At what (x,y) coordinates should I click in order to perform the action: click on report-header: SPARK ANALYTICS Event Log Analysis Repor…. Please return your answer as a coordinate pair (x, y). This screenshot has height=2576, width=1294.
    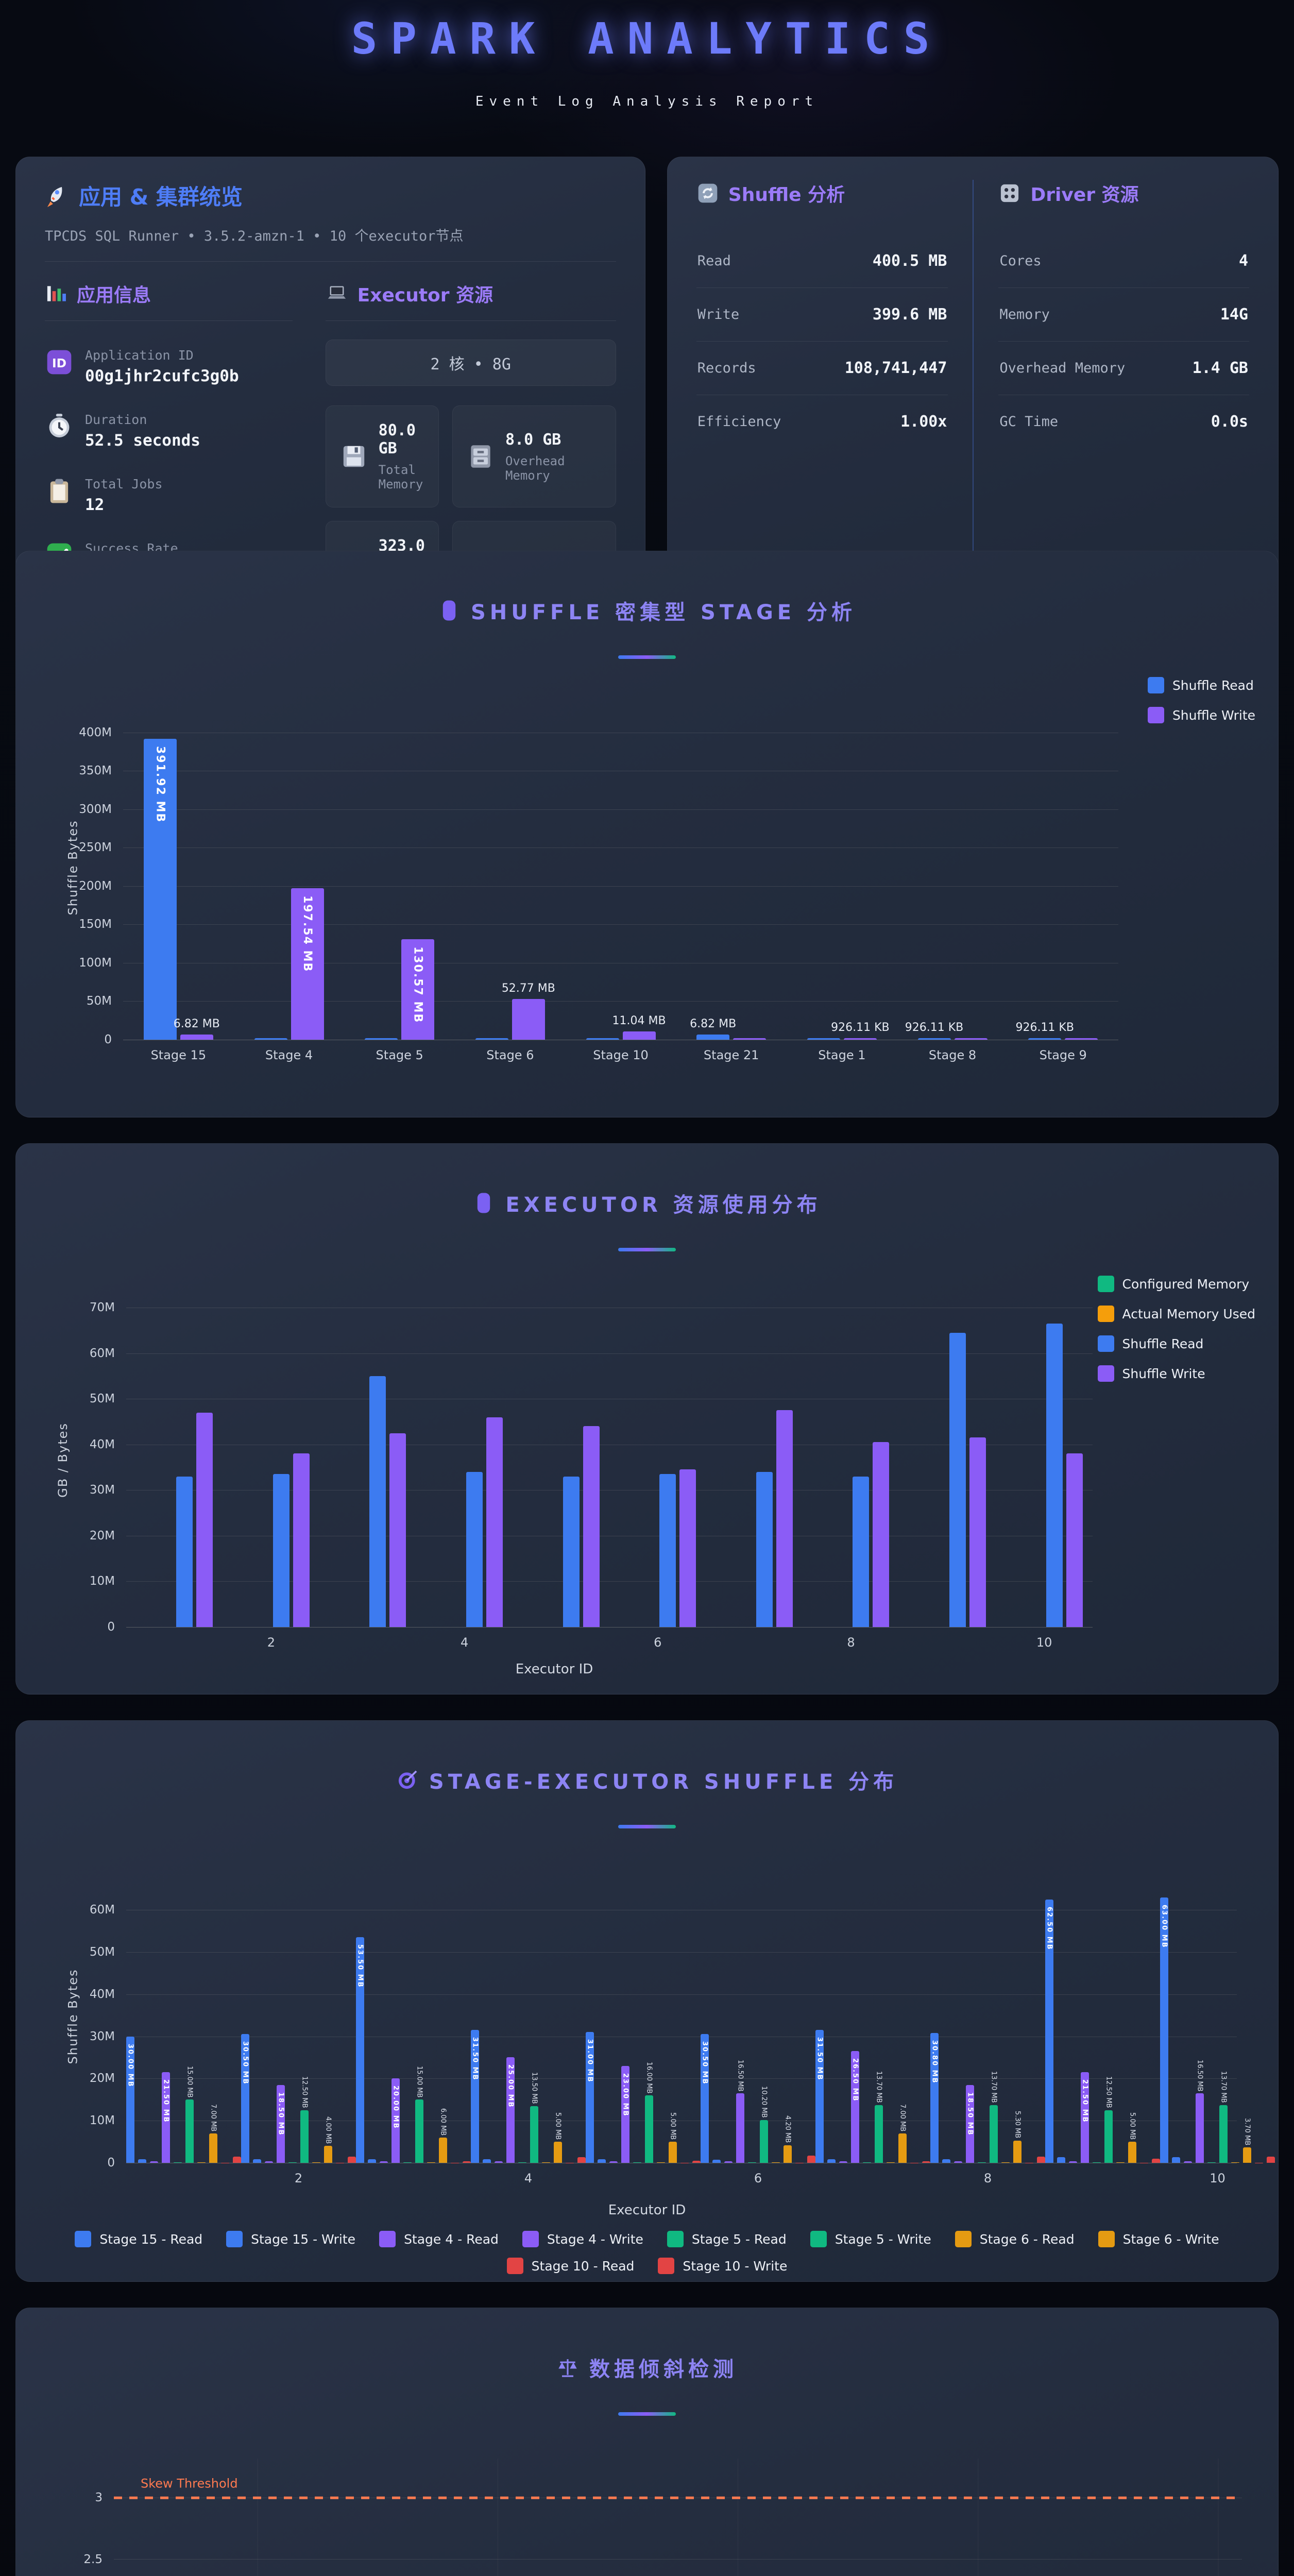
    Looking at the image, I should click on (647, 79).